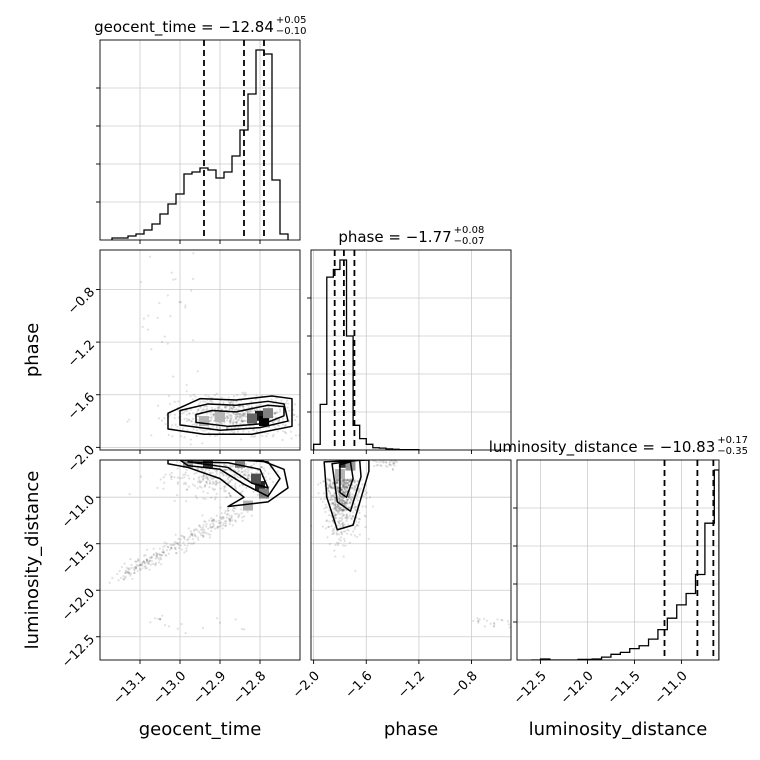 The image size is (760, 760). I want to click on x-tick-label-phase: −1.6, so click(359, 685).